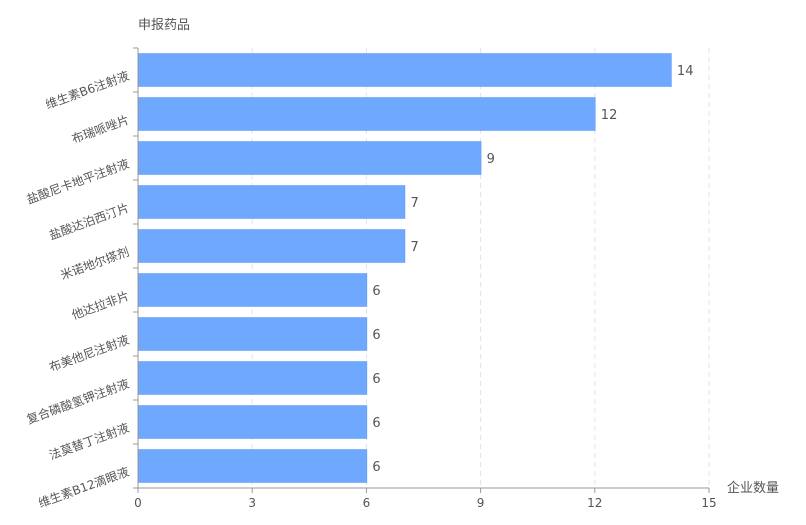  Describe the element at coordinates (367, 503) in the screenshot. I see `x-tick-label: 6` at that location.